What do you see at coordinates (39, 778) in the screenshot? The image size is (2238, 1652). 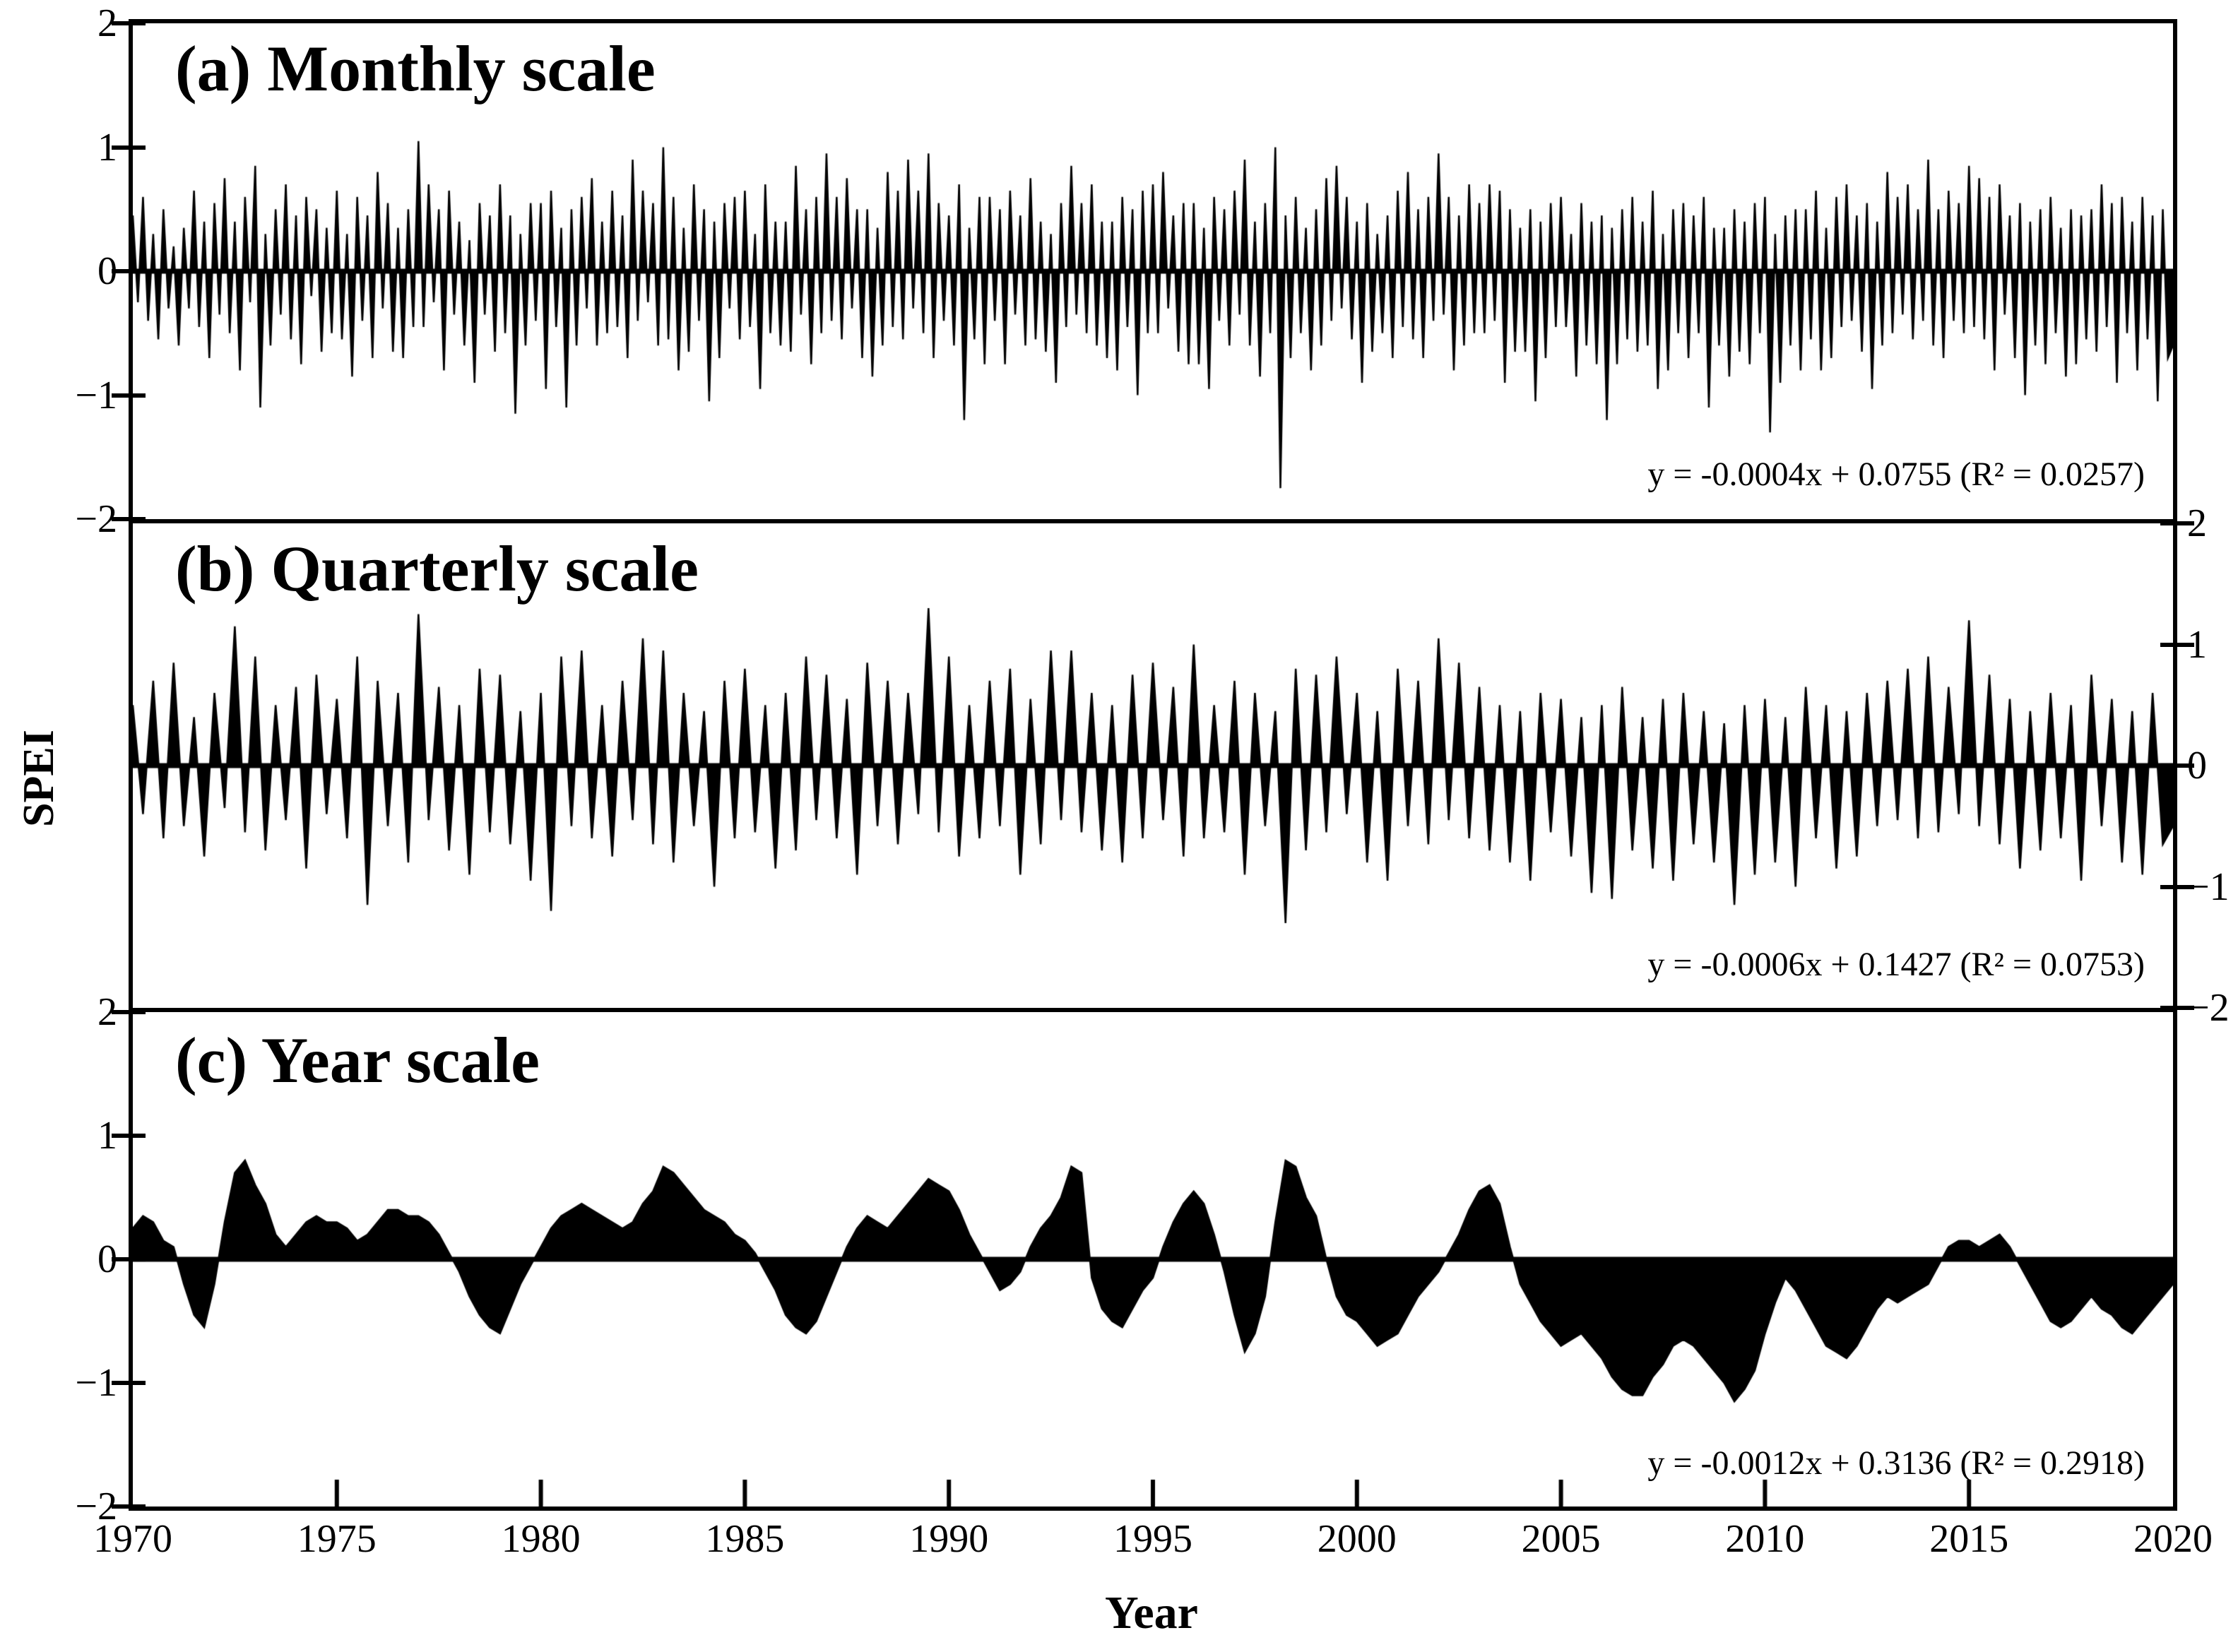 I see `y-axis-title: SPEI` at bounding box center [39, 778].